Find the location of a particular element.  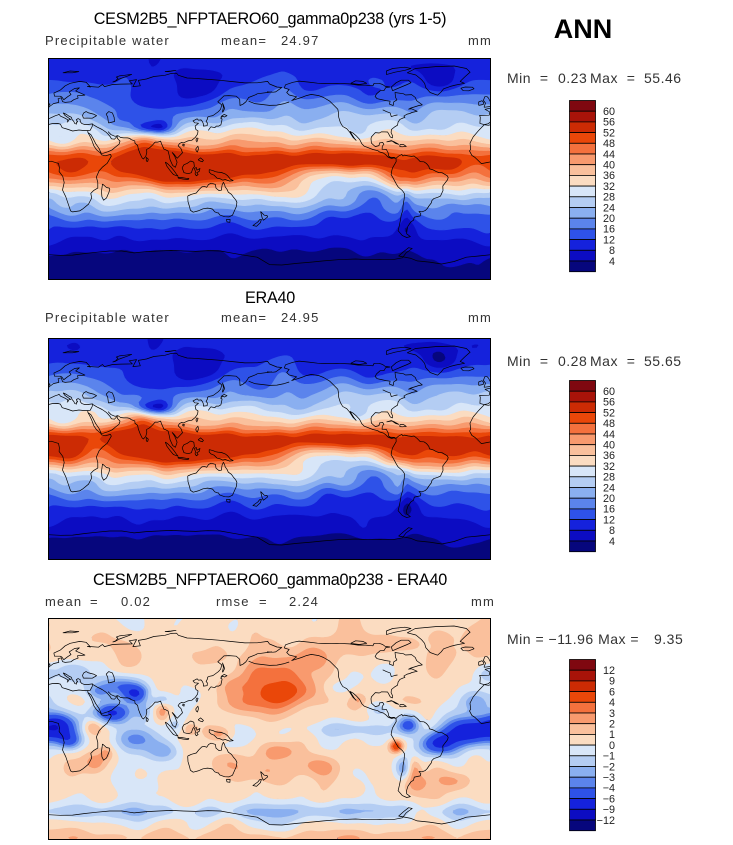

svg-text: 6 is located at coordinates (612, 692).